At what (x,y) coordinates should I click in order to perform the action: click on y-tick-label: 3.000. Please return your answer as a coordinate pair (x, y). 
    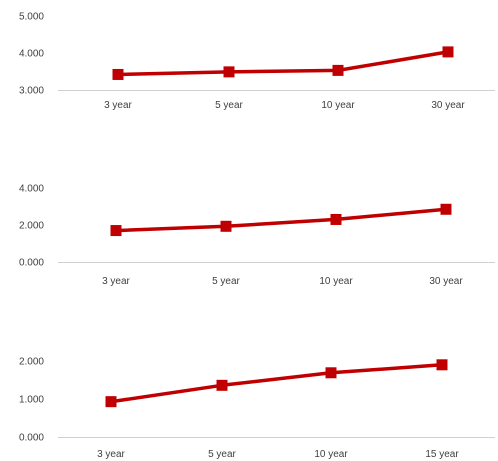
    Looking at the image, I should click on (31, 91).